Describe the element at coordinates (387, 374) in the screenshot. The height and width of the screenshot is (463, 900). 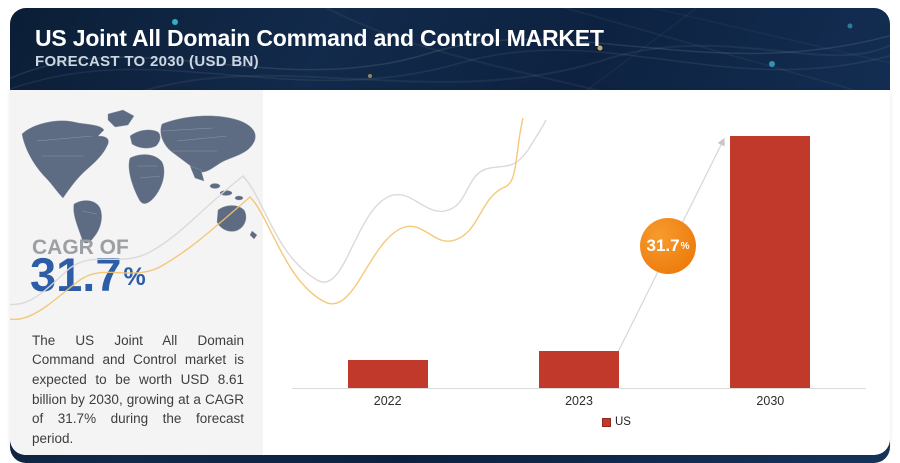
I see `bar-2022` at that location.